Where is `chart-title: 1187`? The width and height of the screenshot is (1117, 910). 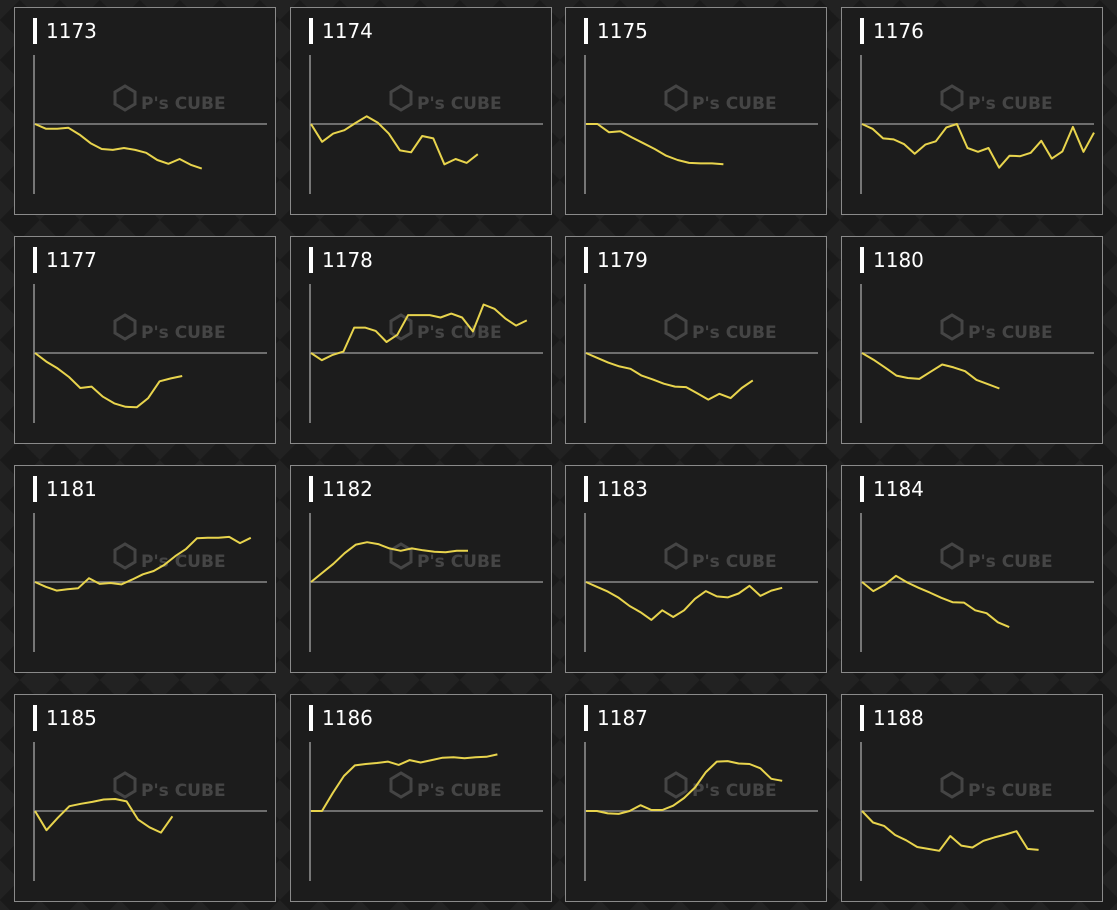
chart-title: 1187 is located at coordinates (616, 718).